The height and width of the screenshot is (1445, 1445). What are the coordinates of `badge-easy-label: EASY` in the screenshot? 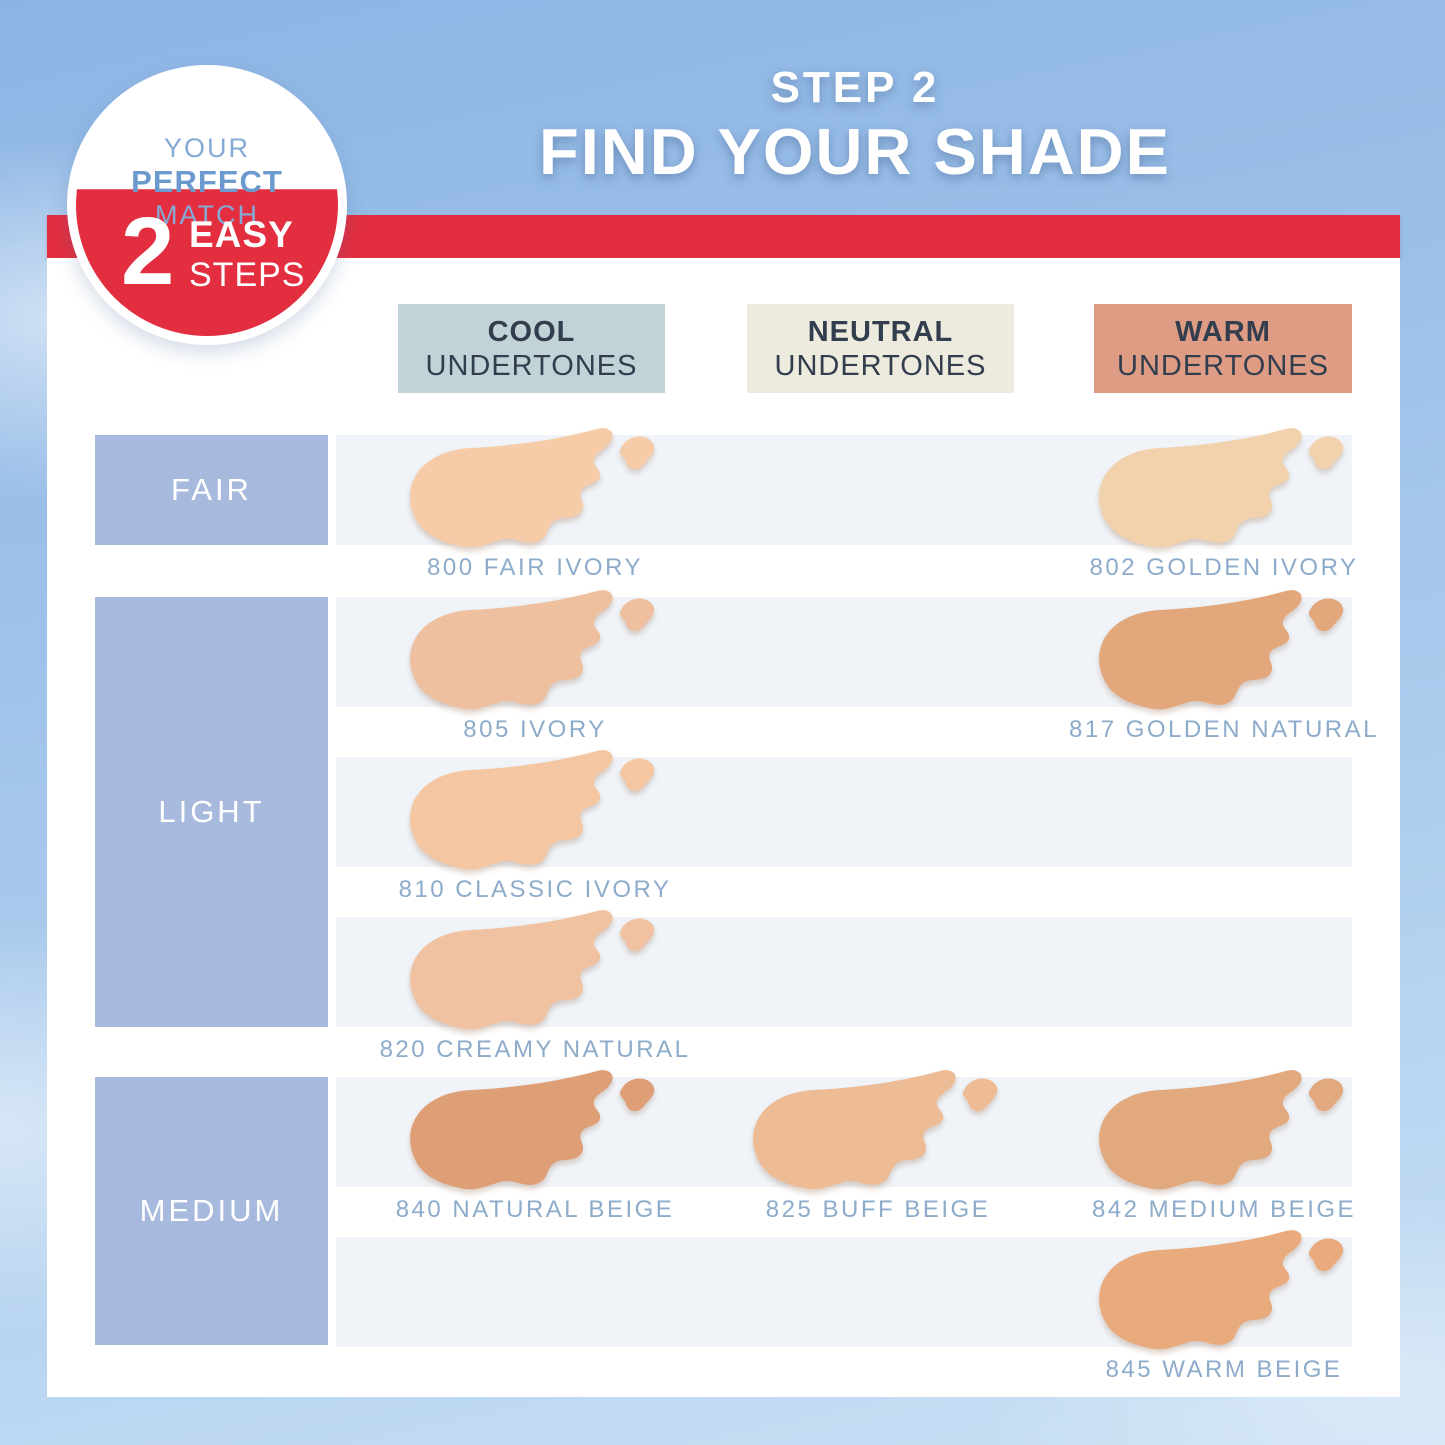 It's located at (241, 234).